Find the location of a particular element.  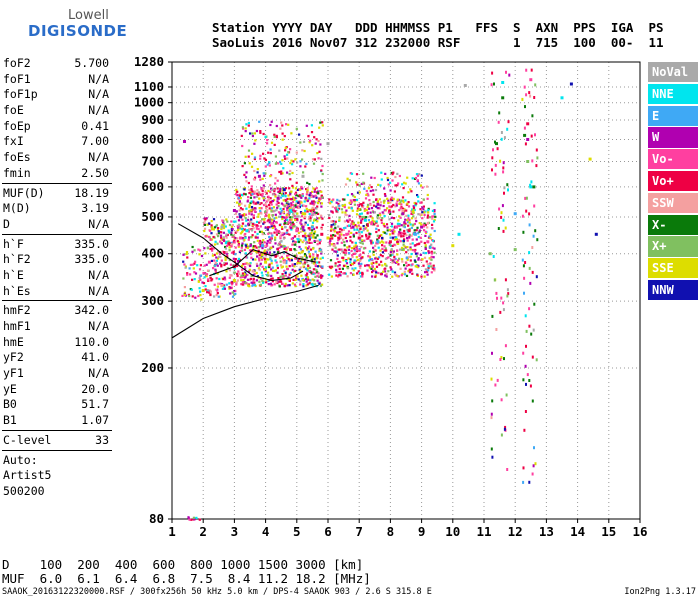

legend-entry-ssw: SSW is located at coordinates (673, 203).